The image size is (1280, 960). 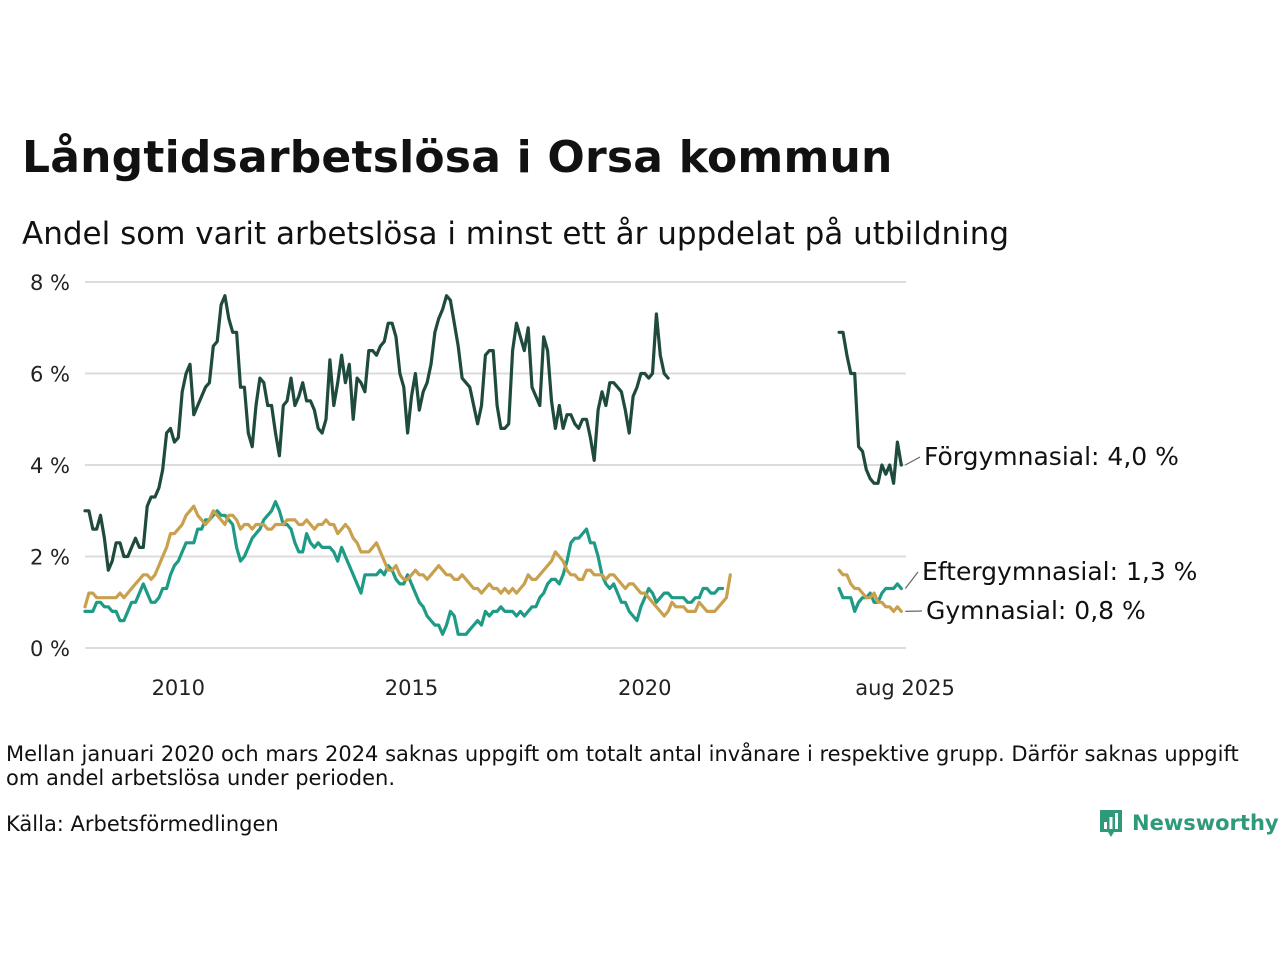 I want to click on x-tick-label: aug 2025, so click(x=905, y=688).